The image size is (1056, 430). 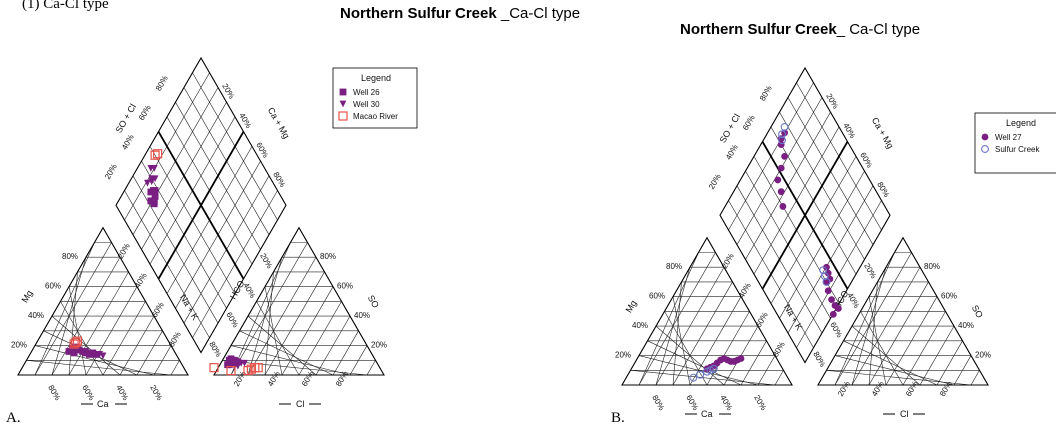 I want to click on cation-left-tick: 80%, so click(x=70, y=256).